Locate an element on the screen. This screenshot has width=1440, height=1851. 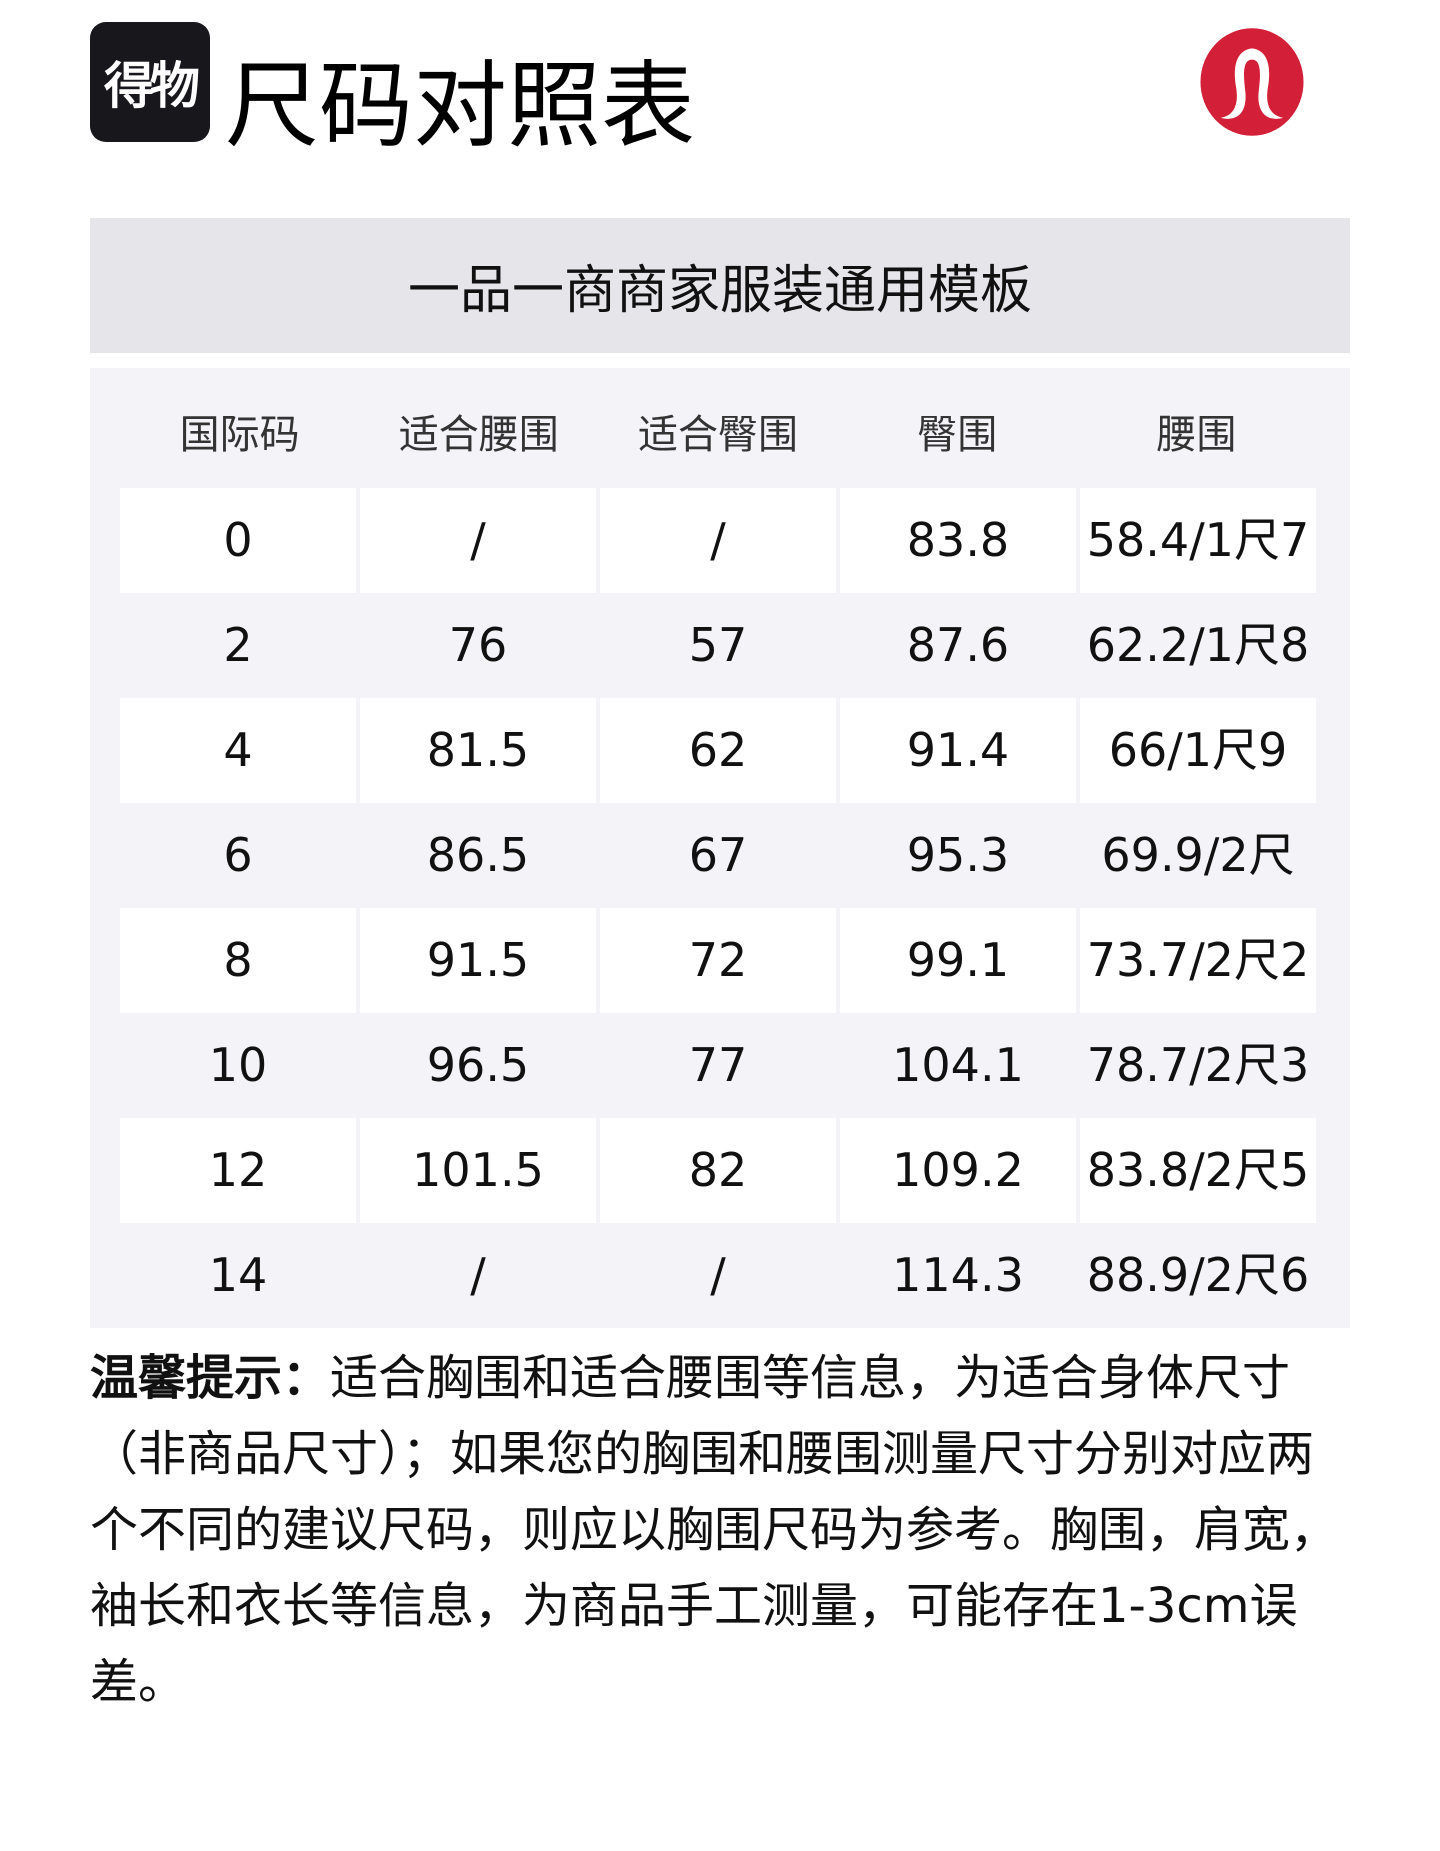
table-row: 6 86.5 67 95.3 69.9/2尺 is located at coordinates (718, 855).